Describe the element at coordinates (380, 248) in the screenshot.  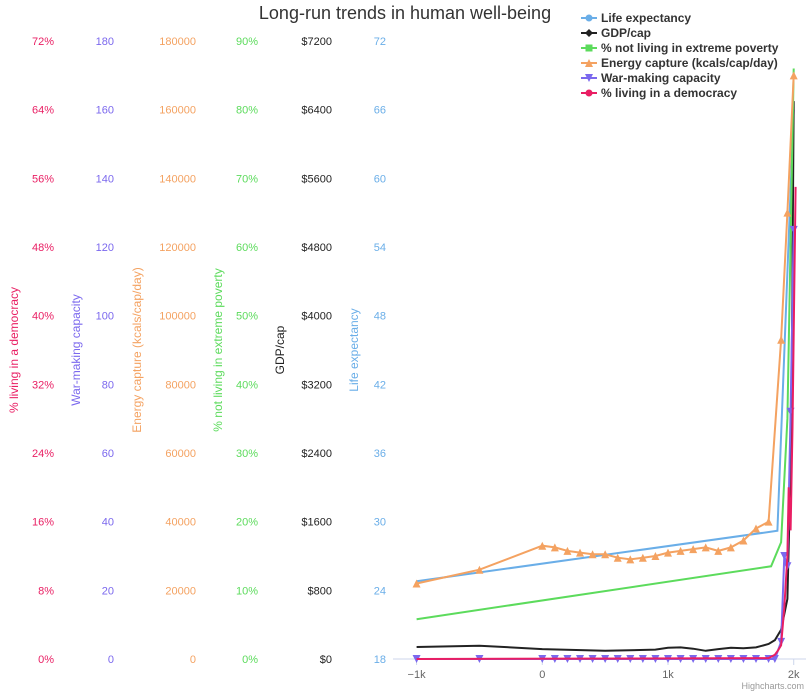
I see `y-tick-label-life: 54` at that location.